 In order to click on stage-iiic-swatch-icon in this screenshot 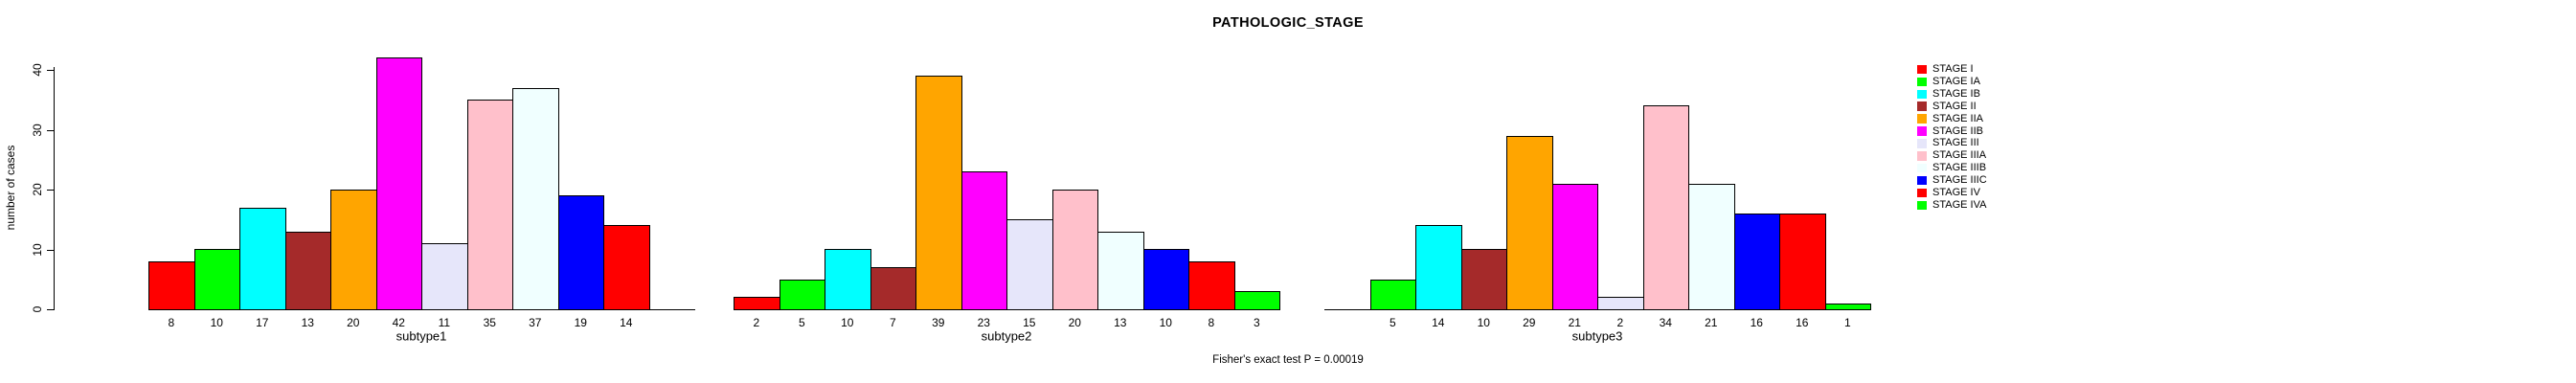, I will do `click(1922, 181)`.